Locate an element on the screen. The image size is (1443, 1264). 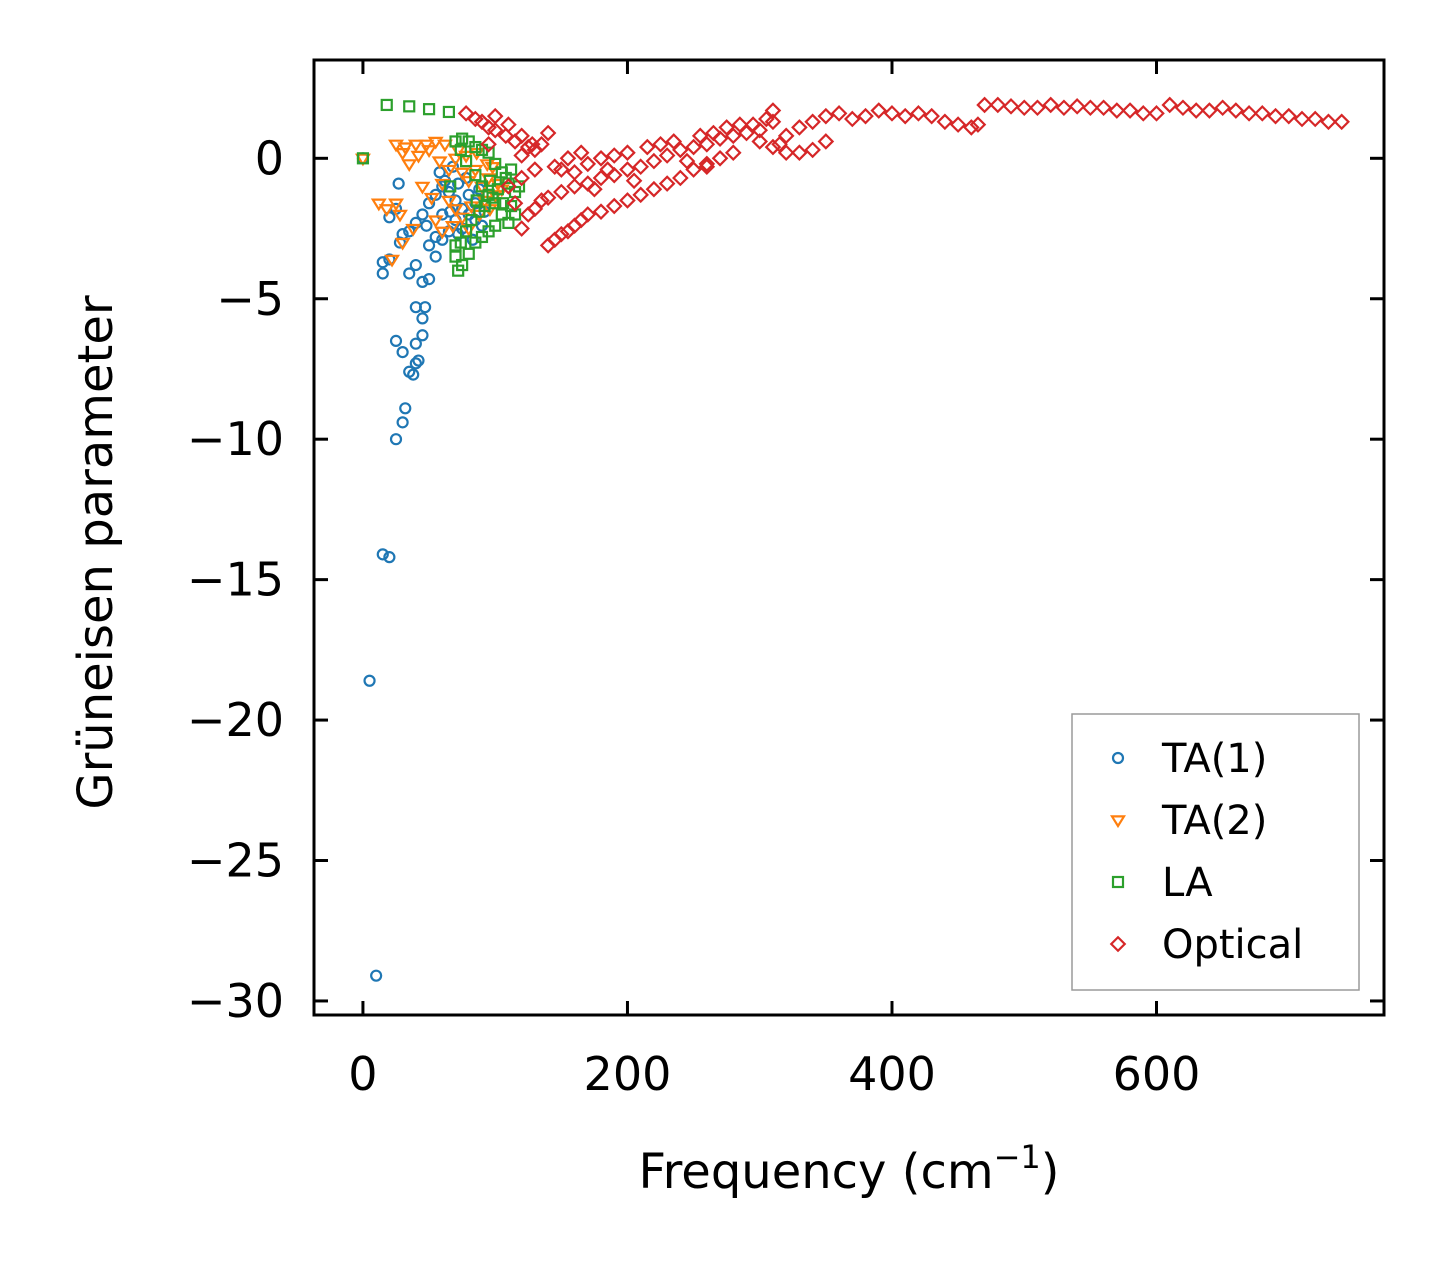
legend-item: LA is located at coordinates (1162, 883).